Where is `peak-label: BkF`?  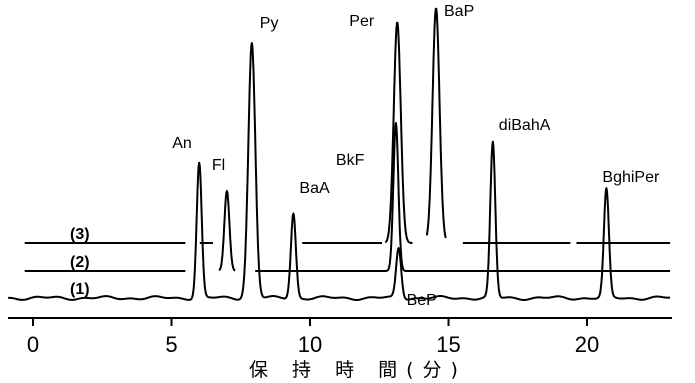
peak-label: BkF is located at coordinates (350, 160).